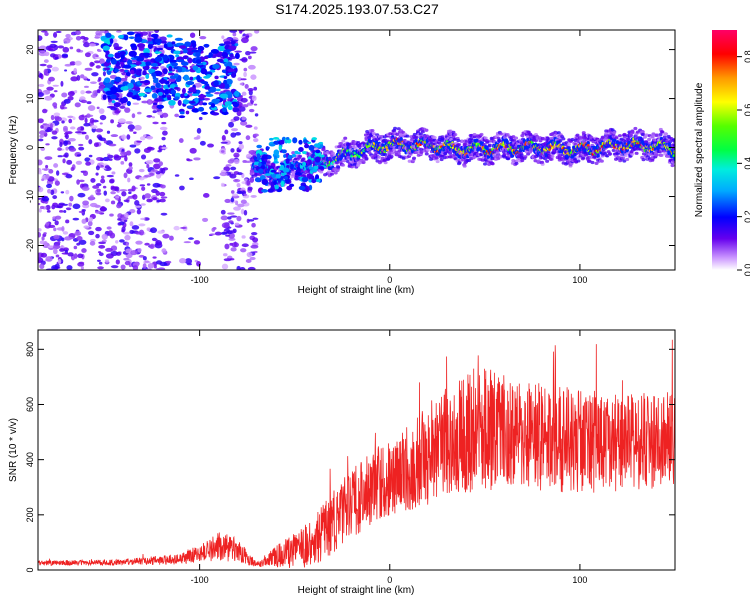  Describe the element at coordinates (30, 459) in the screenshot. I see `y-tick-label: 400` at that location.